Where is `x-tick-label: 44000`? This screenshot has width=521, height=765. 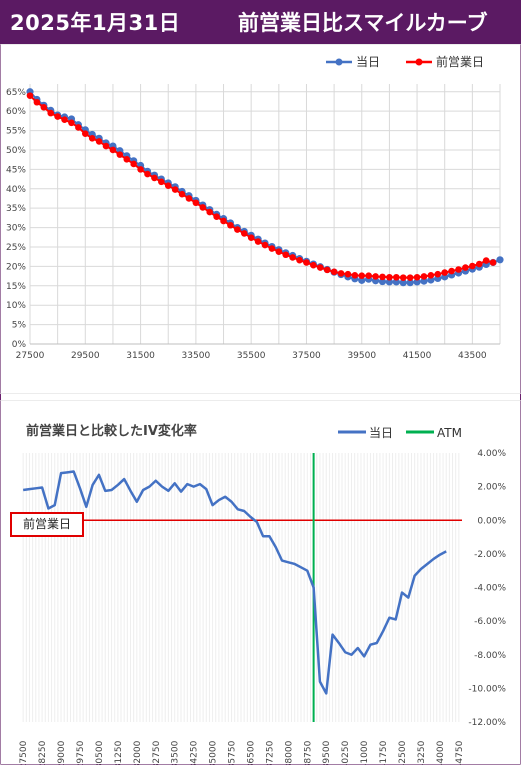
x-tick-label: 44000 is located at coordinates (441, 752).